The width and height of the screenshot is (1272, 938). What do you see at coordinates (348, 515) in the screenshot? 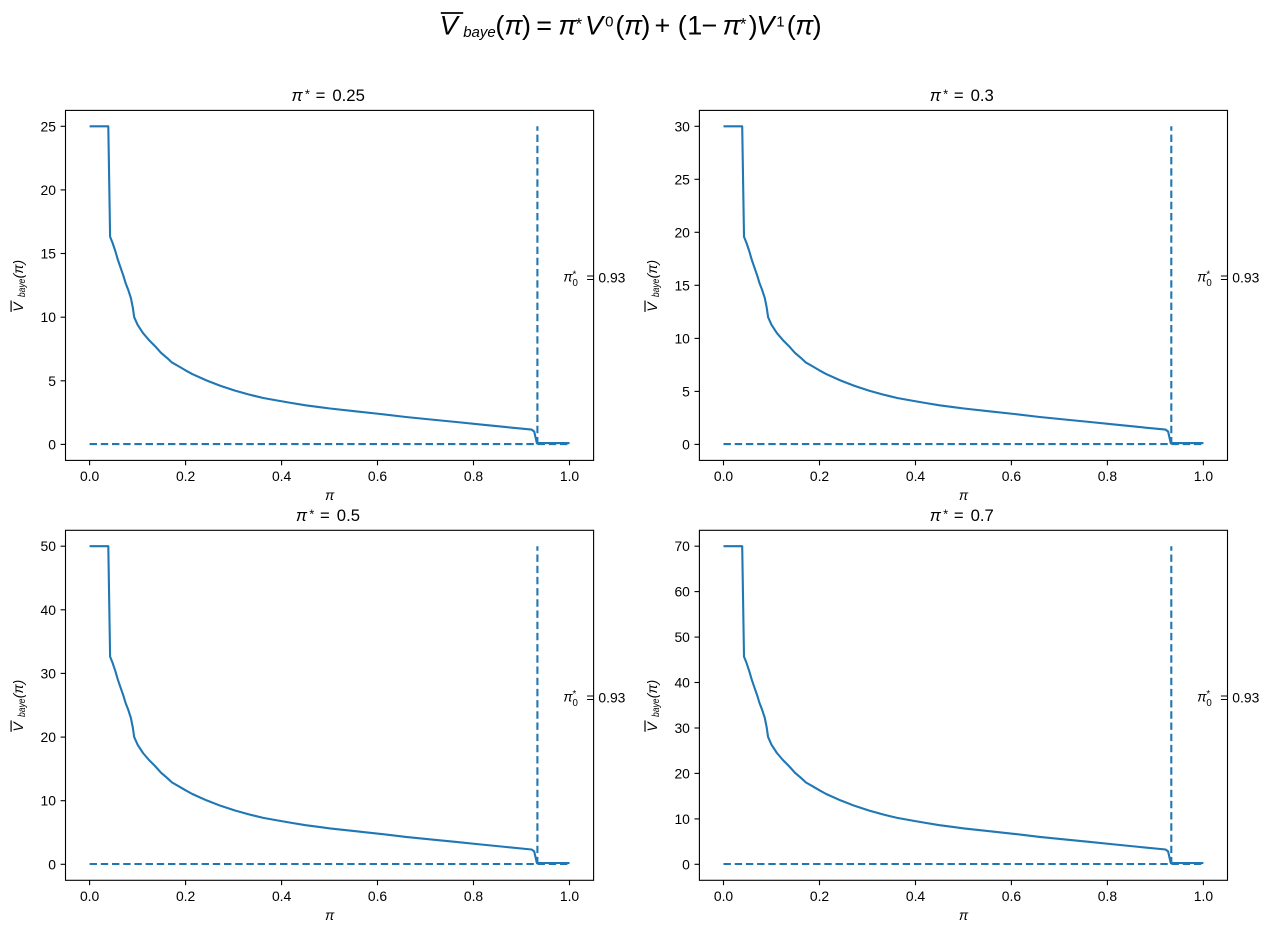
I see `svg-text: 0.5` at bounding box center [348, 515].